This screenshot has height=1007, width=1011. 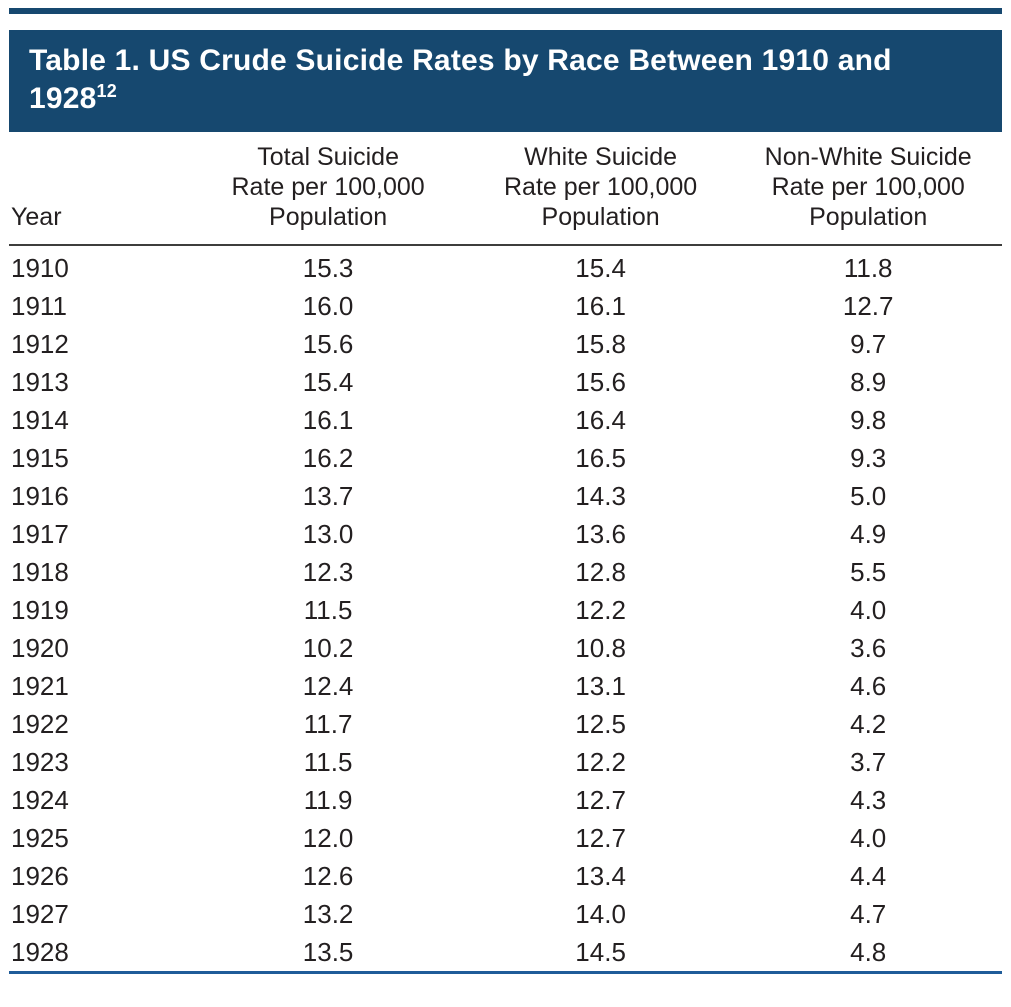 What do you see at coordinates (505, 838) in the screenshot?
I see `table-row: 1925 12.0 12.7 4.0` at bounding box center [505, 838].